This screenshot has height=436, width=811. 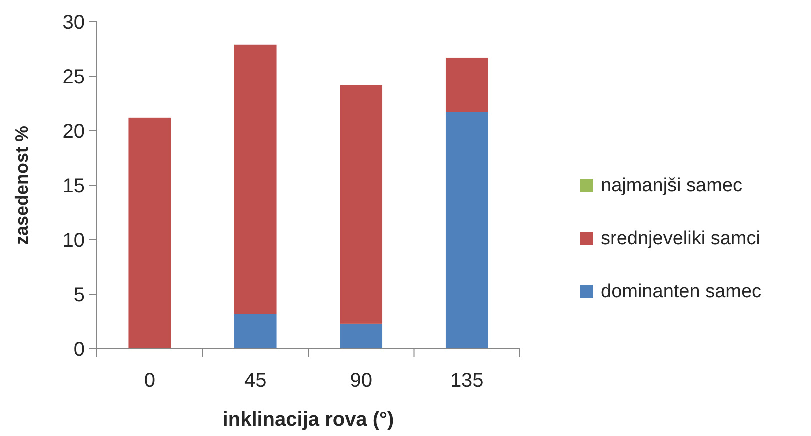 I want to click on x-tick-label: 45, so click(x=255, y=381).